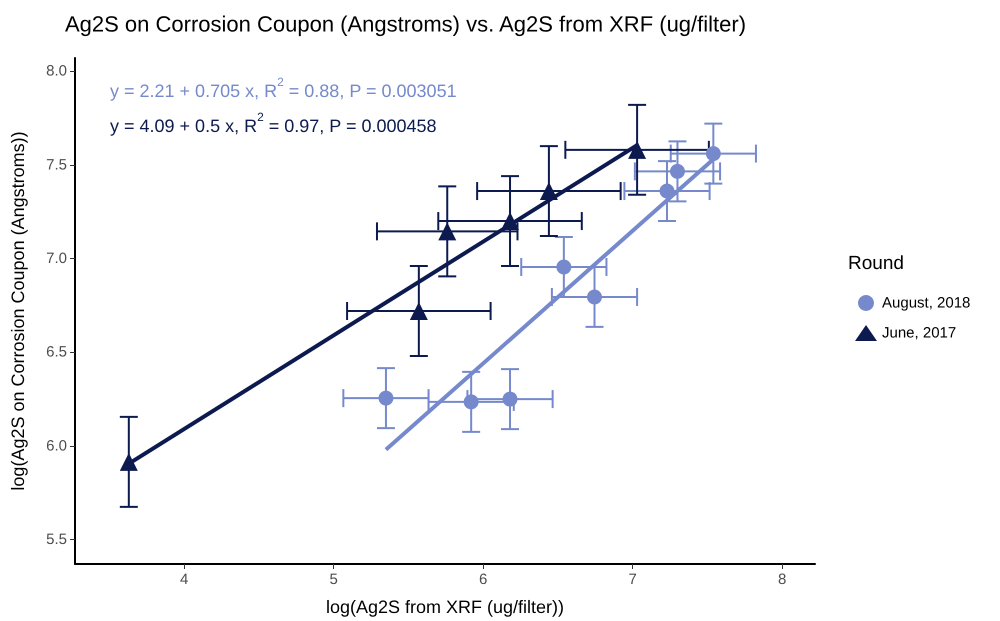  Describe the element at coordinates (445, 607) in the screenshot. I see `x-axis-title: log(Ag2S from XRF (ug/filter))` at that location.